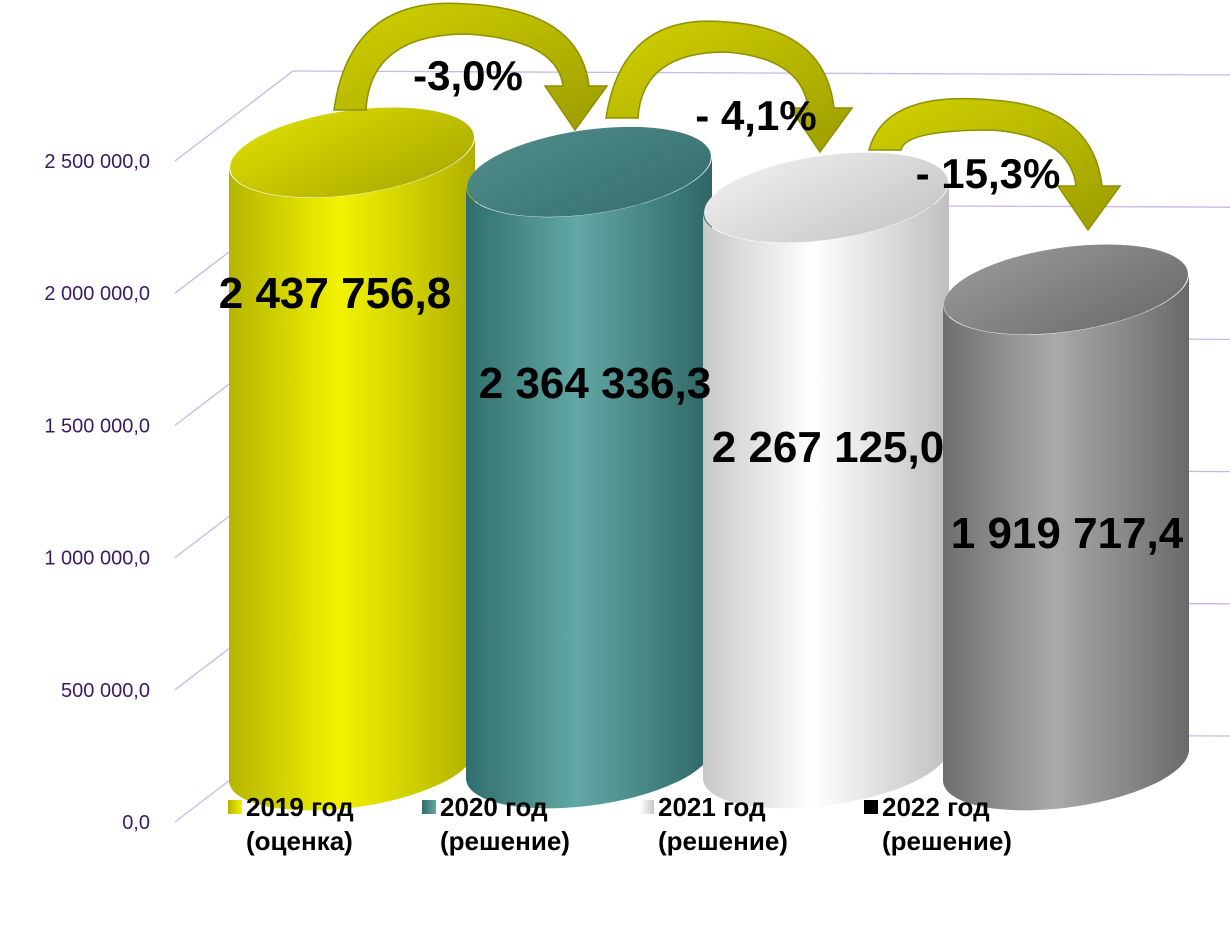 This screenshot has height=939, width=1230. What do you see at coordinates (595, 383) in the screenshot?
I see `value-label: 2 364 336,3` at bounding box center [595, 383].